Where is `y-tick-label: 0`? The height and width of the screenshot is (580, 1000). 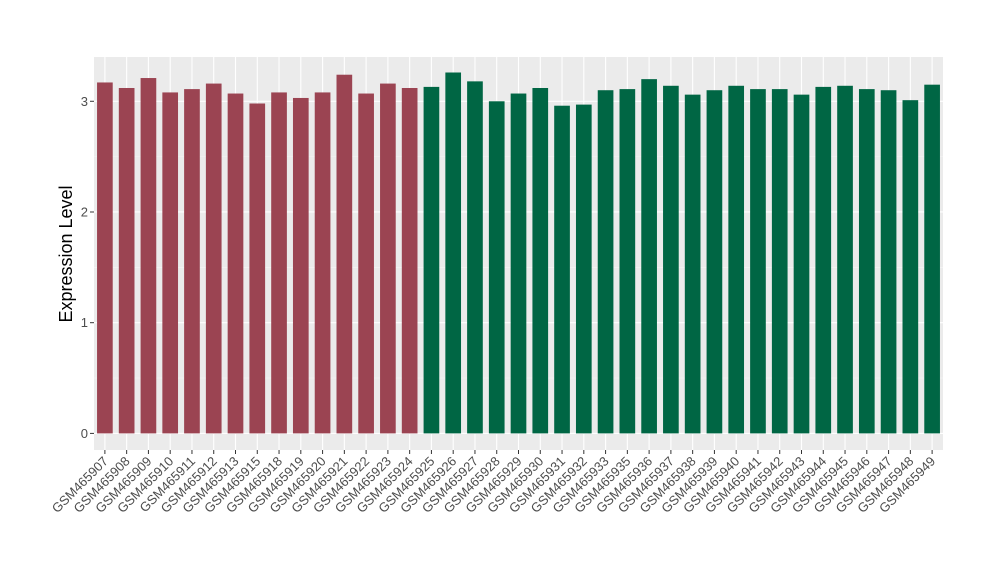 y-tick-label: 0 is located at coordinates (84, 433).